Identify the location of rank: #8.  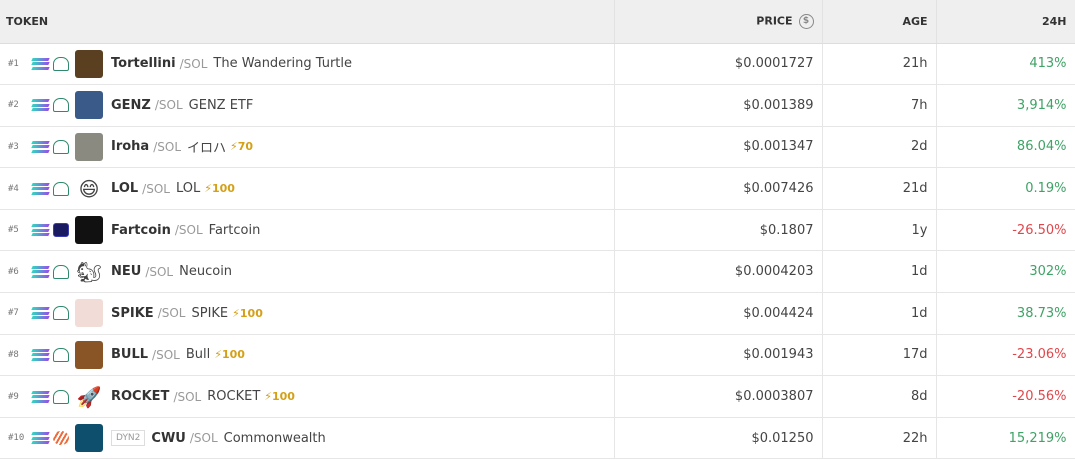
(13, 354).